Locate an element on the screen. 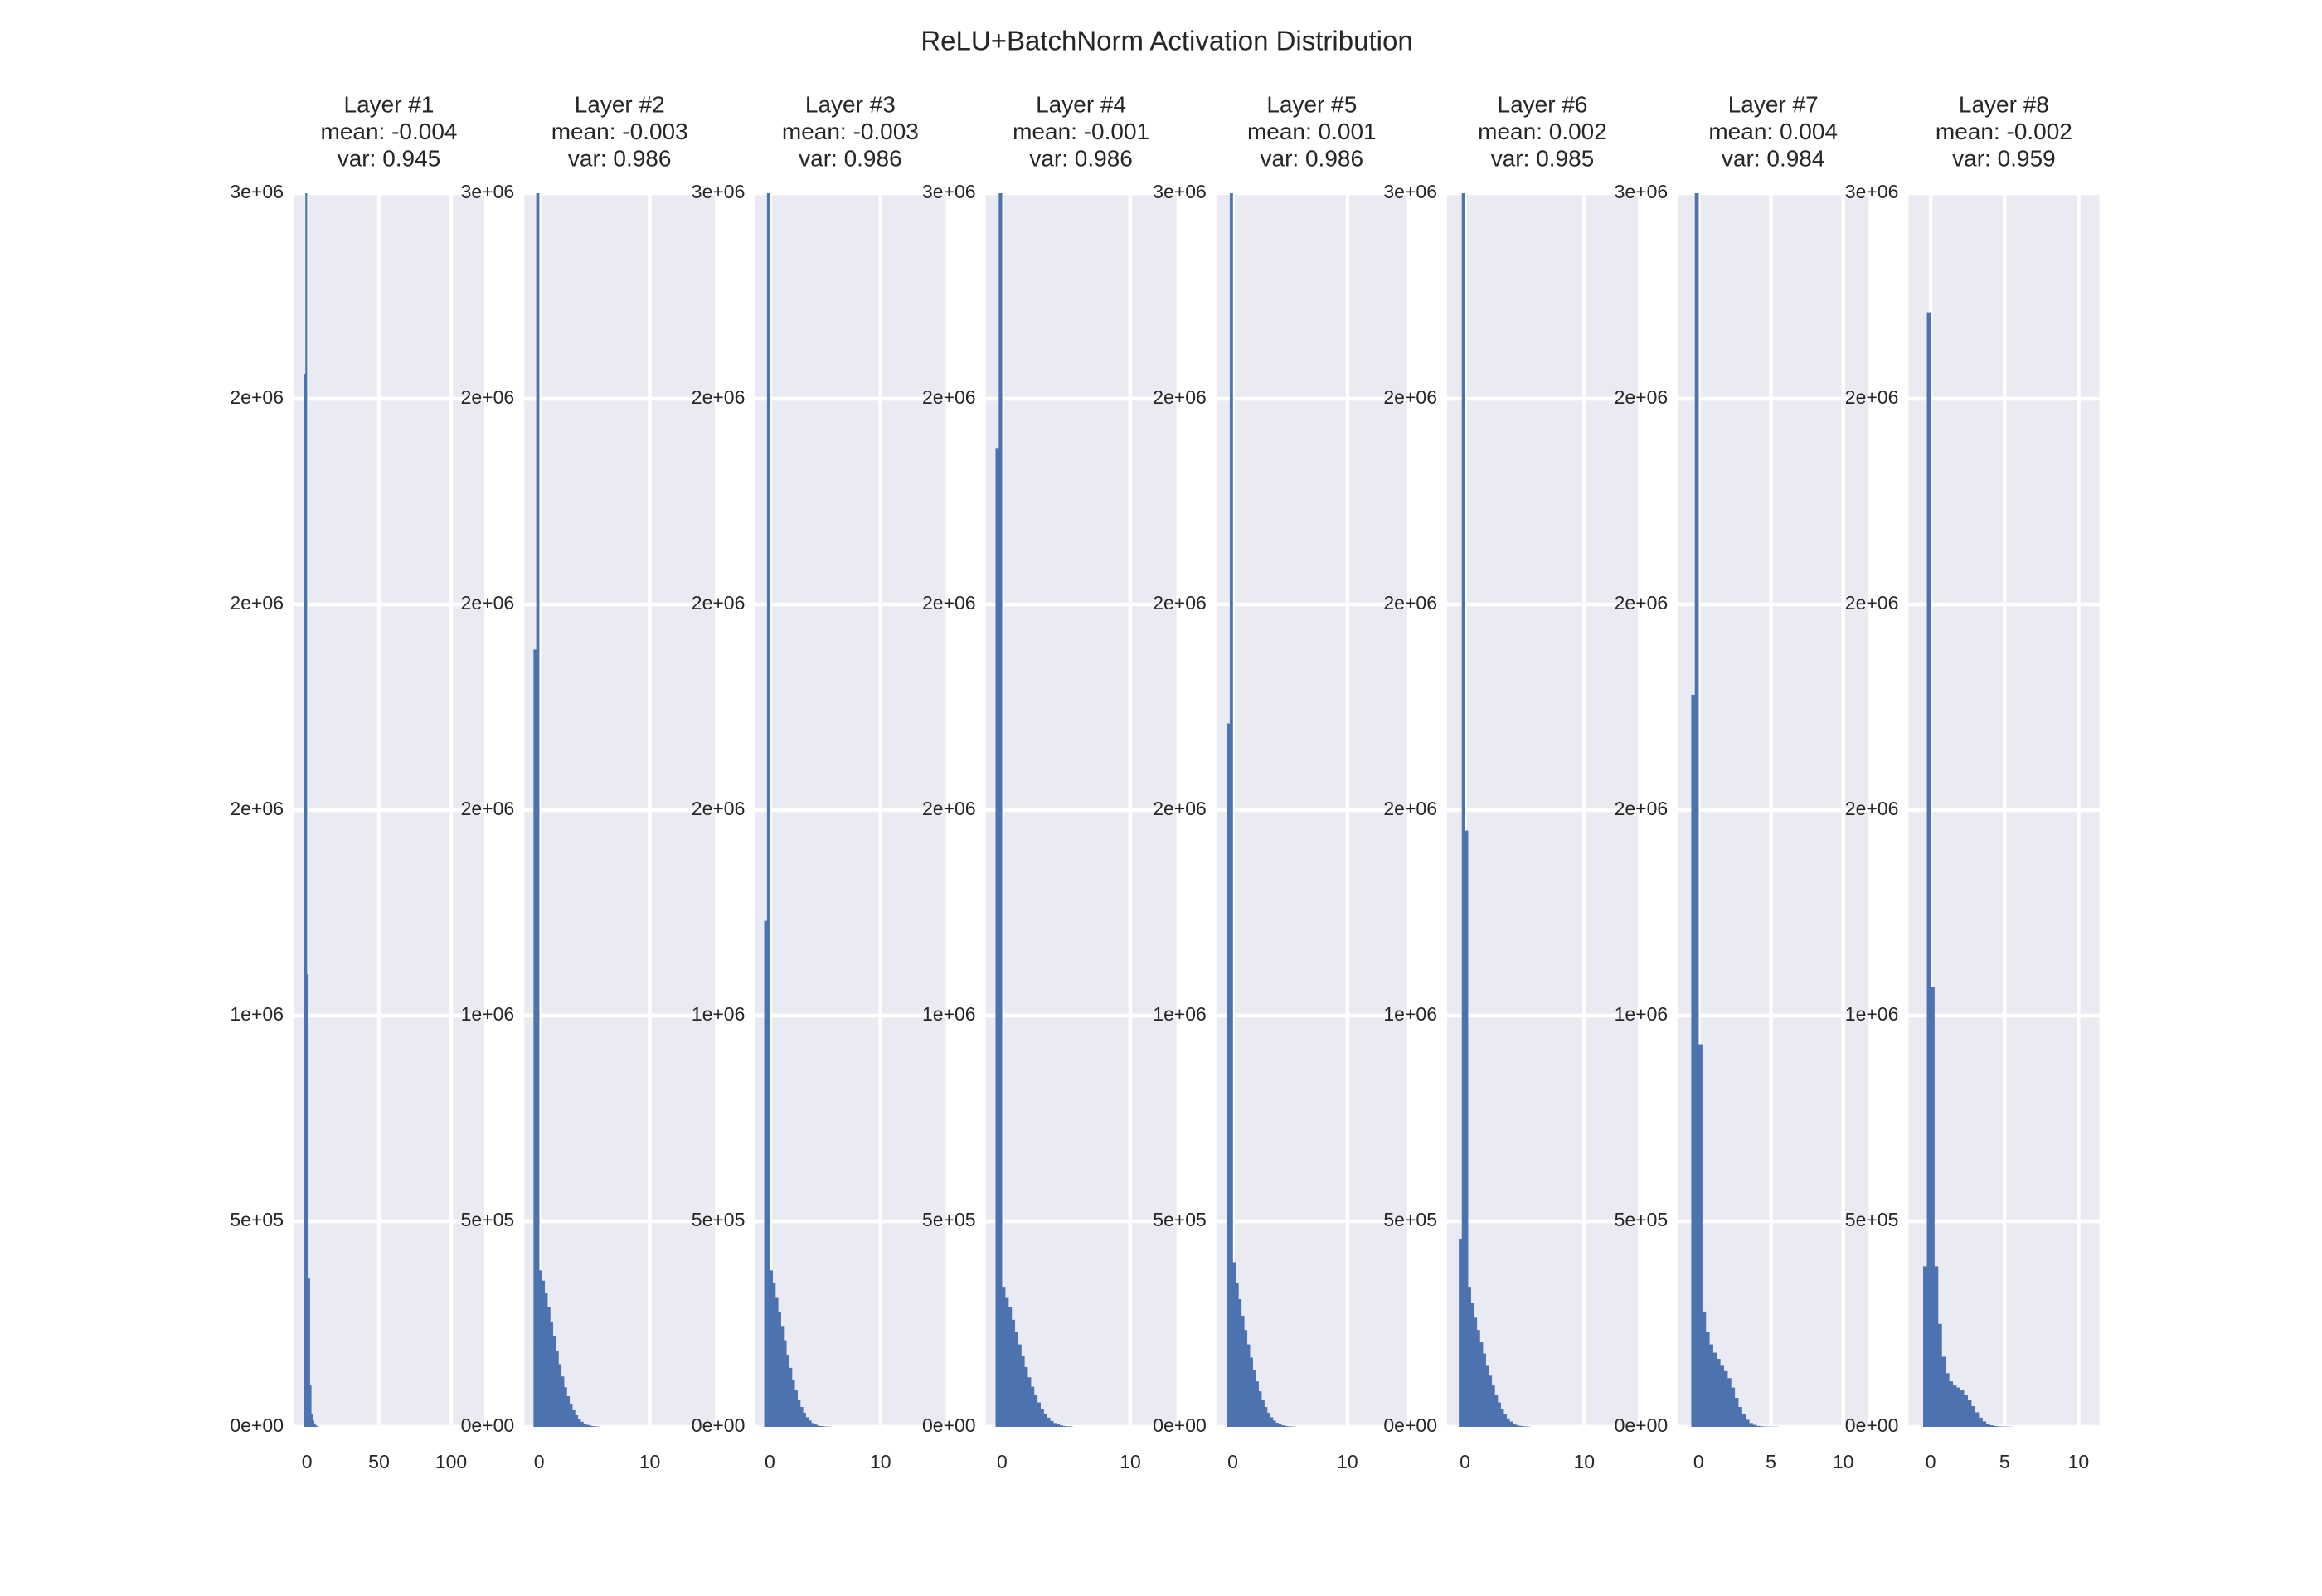 The width and height of the screenshot is (2322, 1596). subplot-title: var: 0.984 is located at coordinates (1773, 158).